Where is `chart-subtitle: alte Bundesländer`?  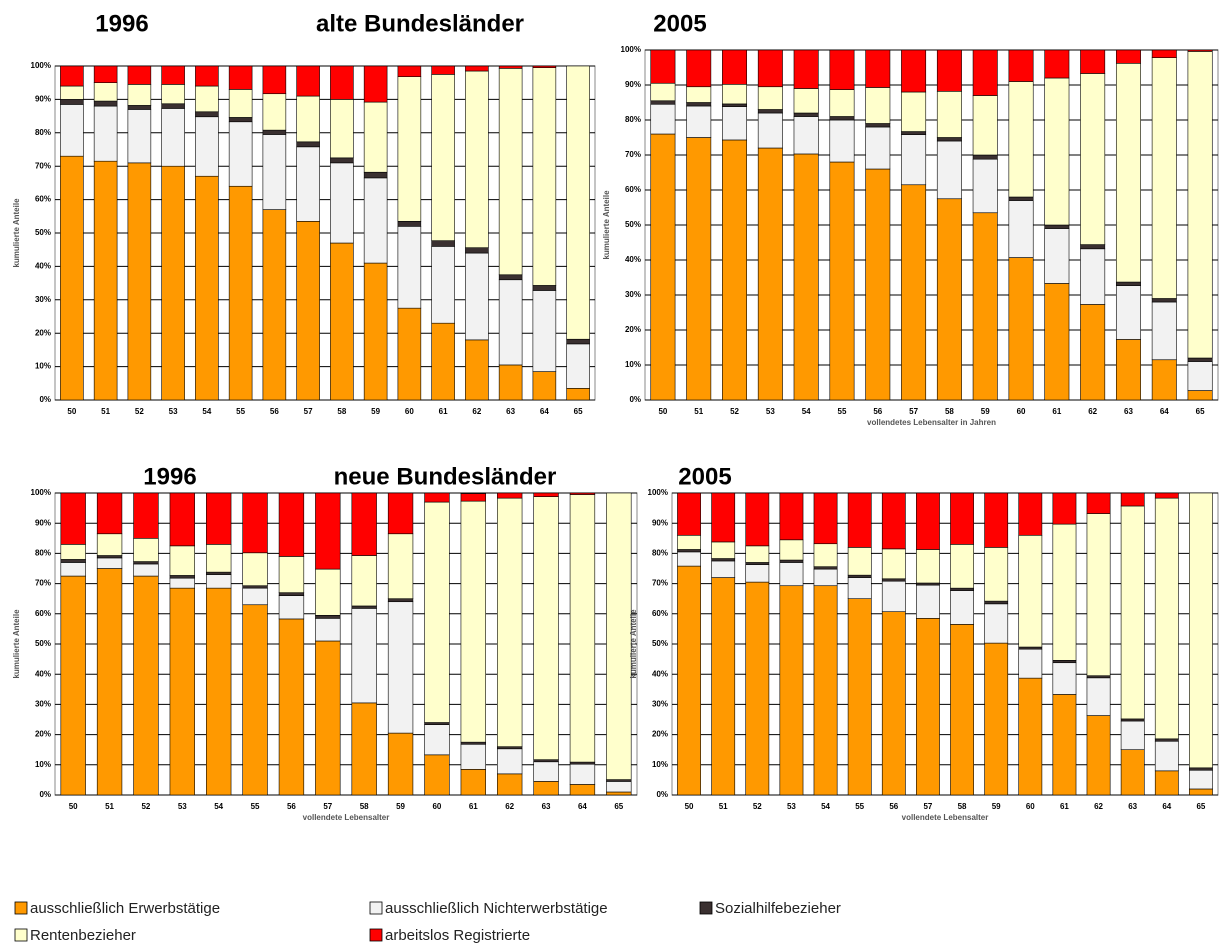
chart-subtitle: alte Bundesländer is located at coordinates (420, 23).